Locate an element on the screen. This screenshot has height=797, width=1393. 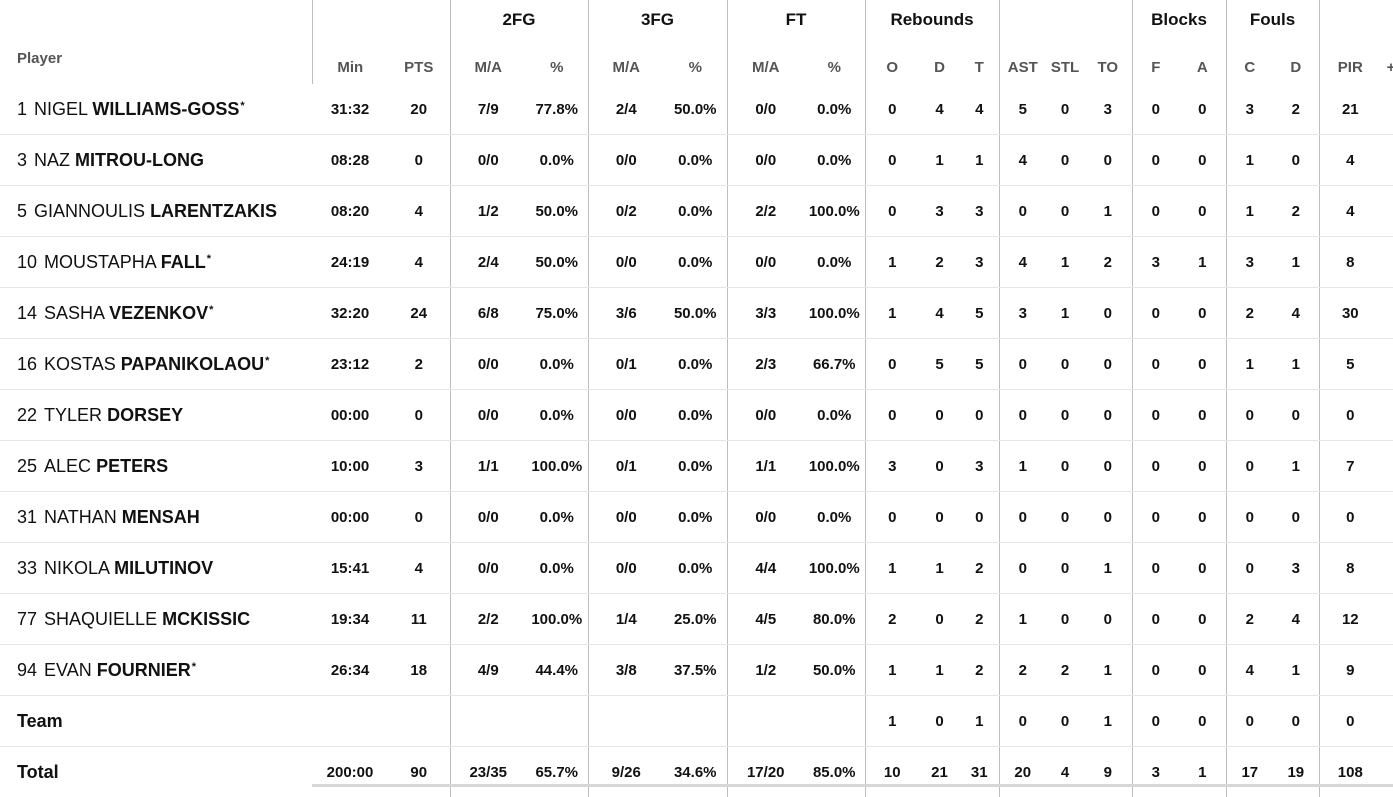
stat-blk-f: 0 is located at coordinates (1155, 415).